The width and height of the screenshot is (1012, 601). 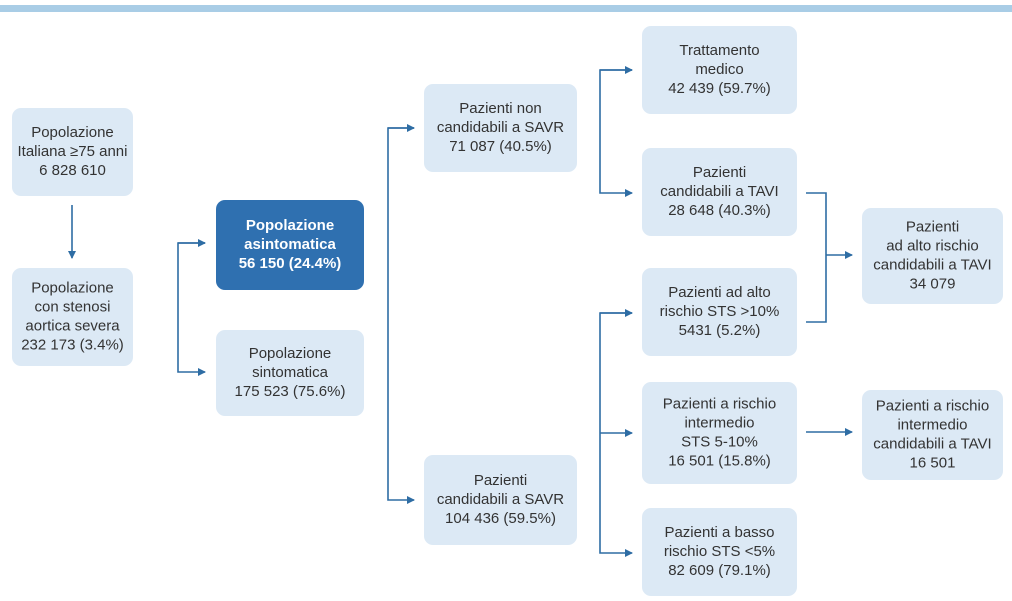 What do you see at coordinates (72, 325) in the screenshot?
I see `node-text: aortica severa` at bounding box center [72, 325].